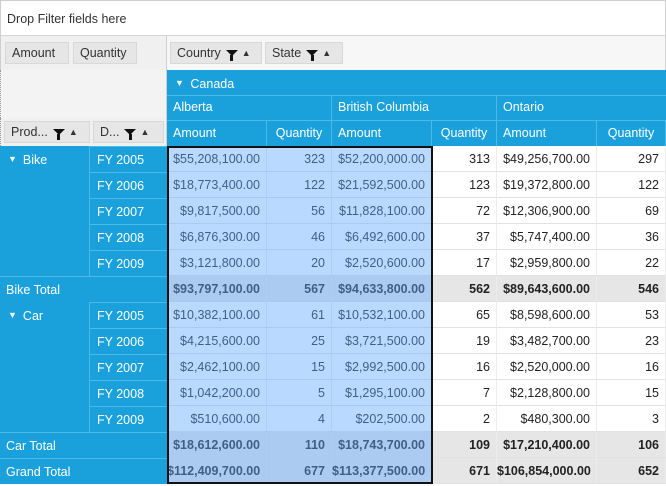  I want to click on value-cell: $2,992,500.00, so click(382, 367).